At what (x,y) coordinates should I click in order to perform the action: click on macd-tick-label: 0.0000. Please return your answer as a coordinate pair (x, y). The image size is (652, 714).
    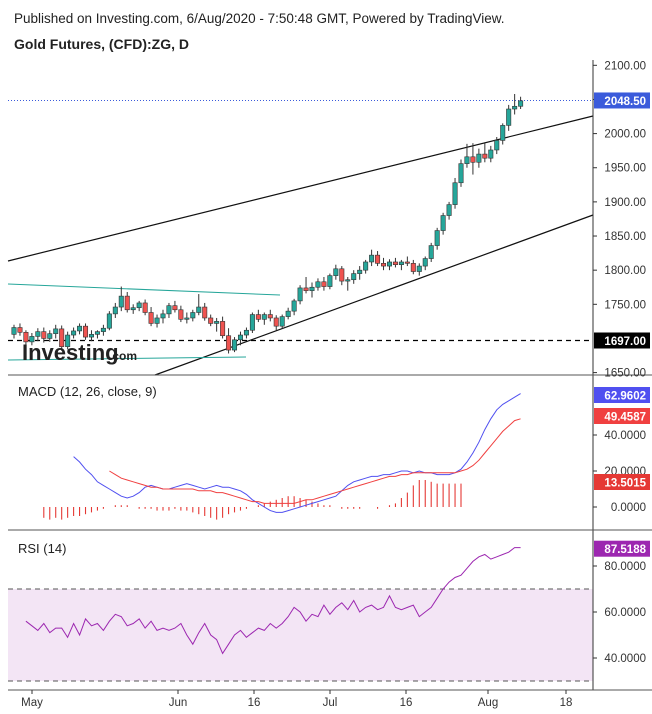
    Looking at the image, I should click on (628, 508).